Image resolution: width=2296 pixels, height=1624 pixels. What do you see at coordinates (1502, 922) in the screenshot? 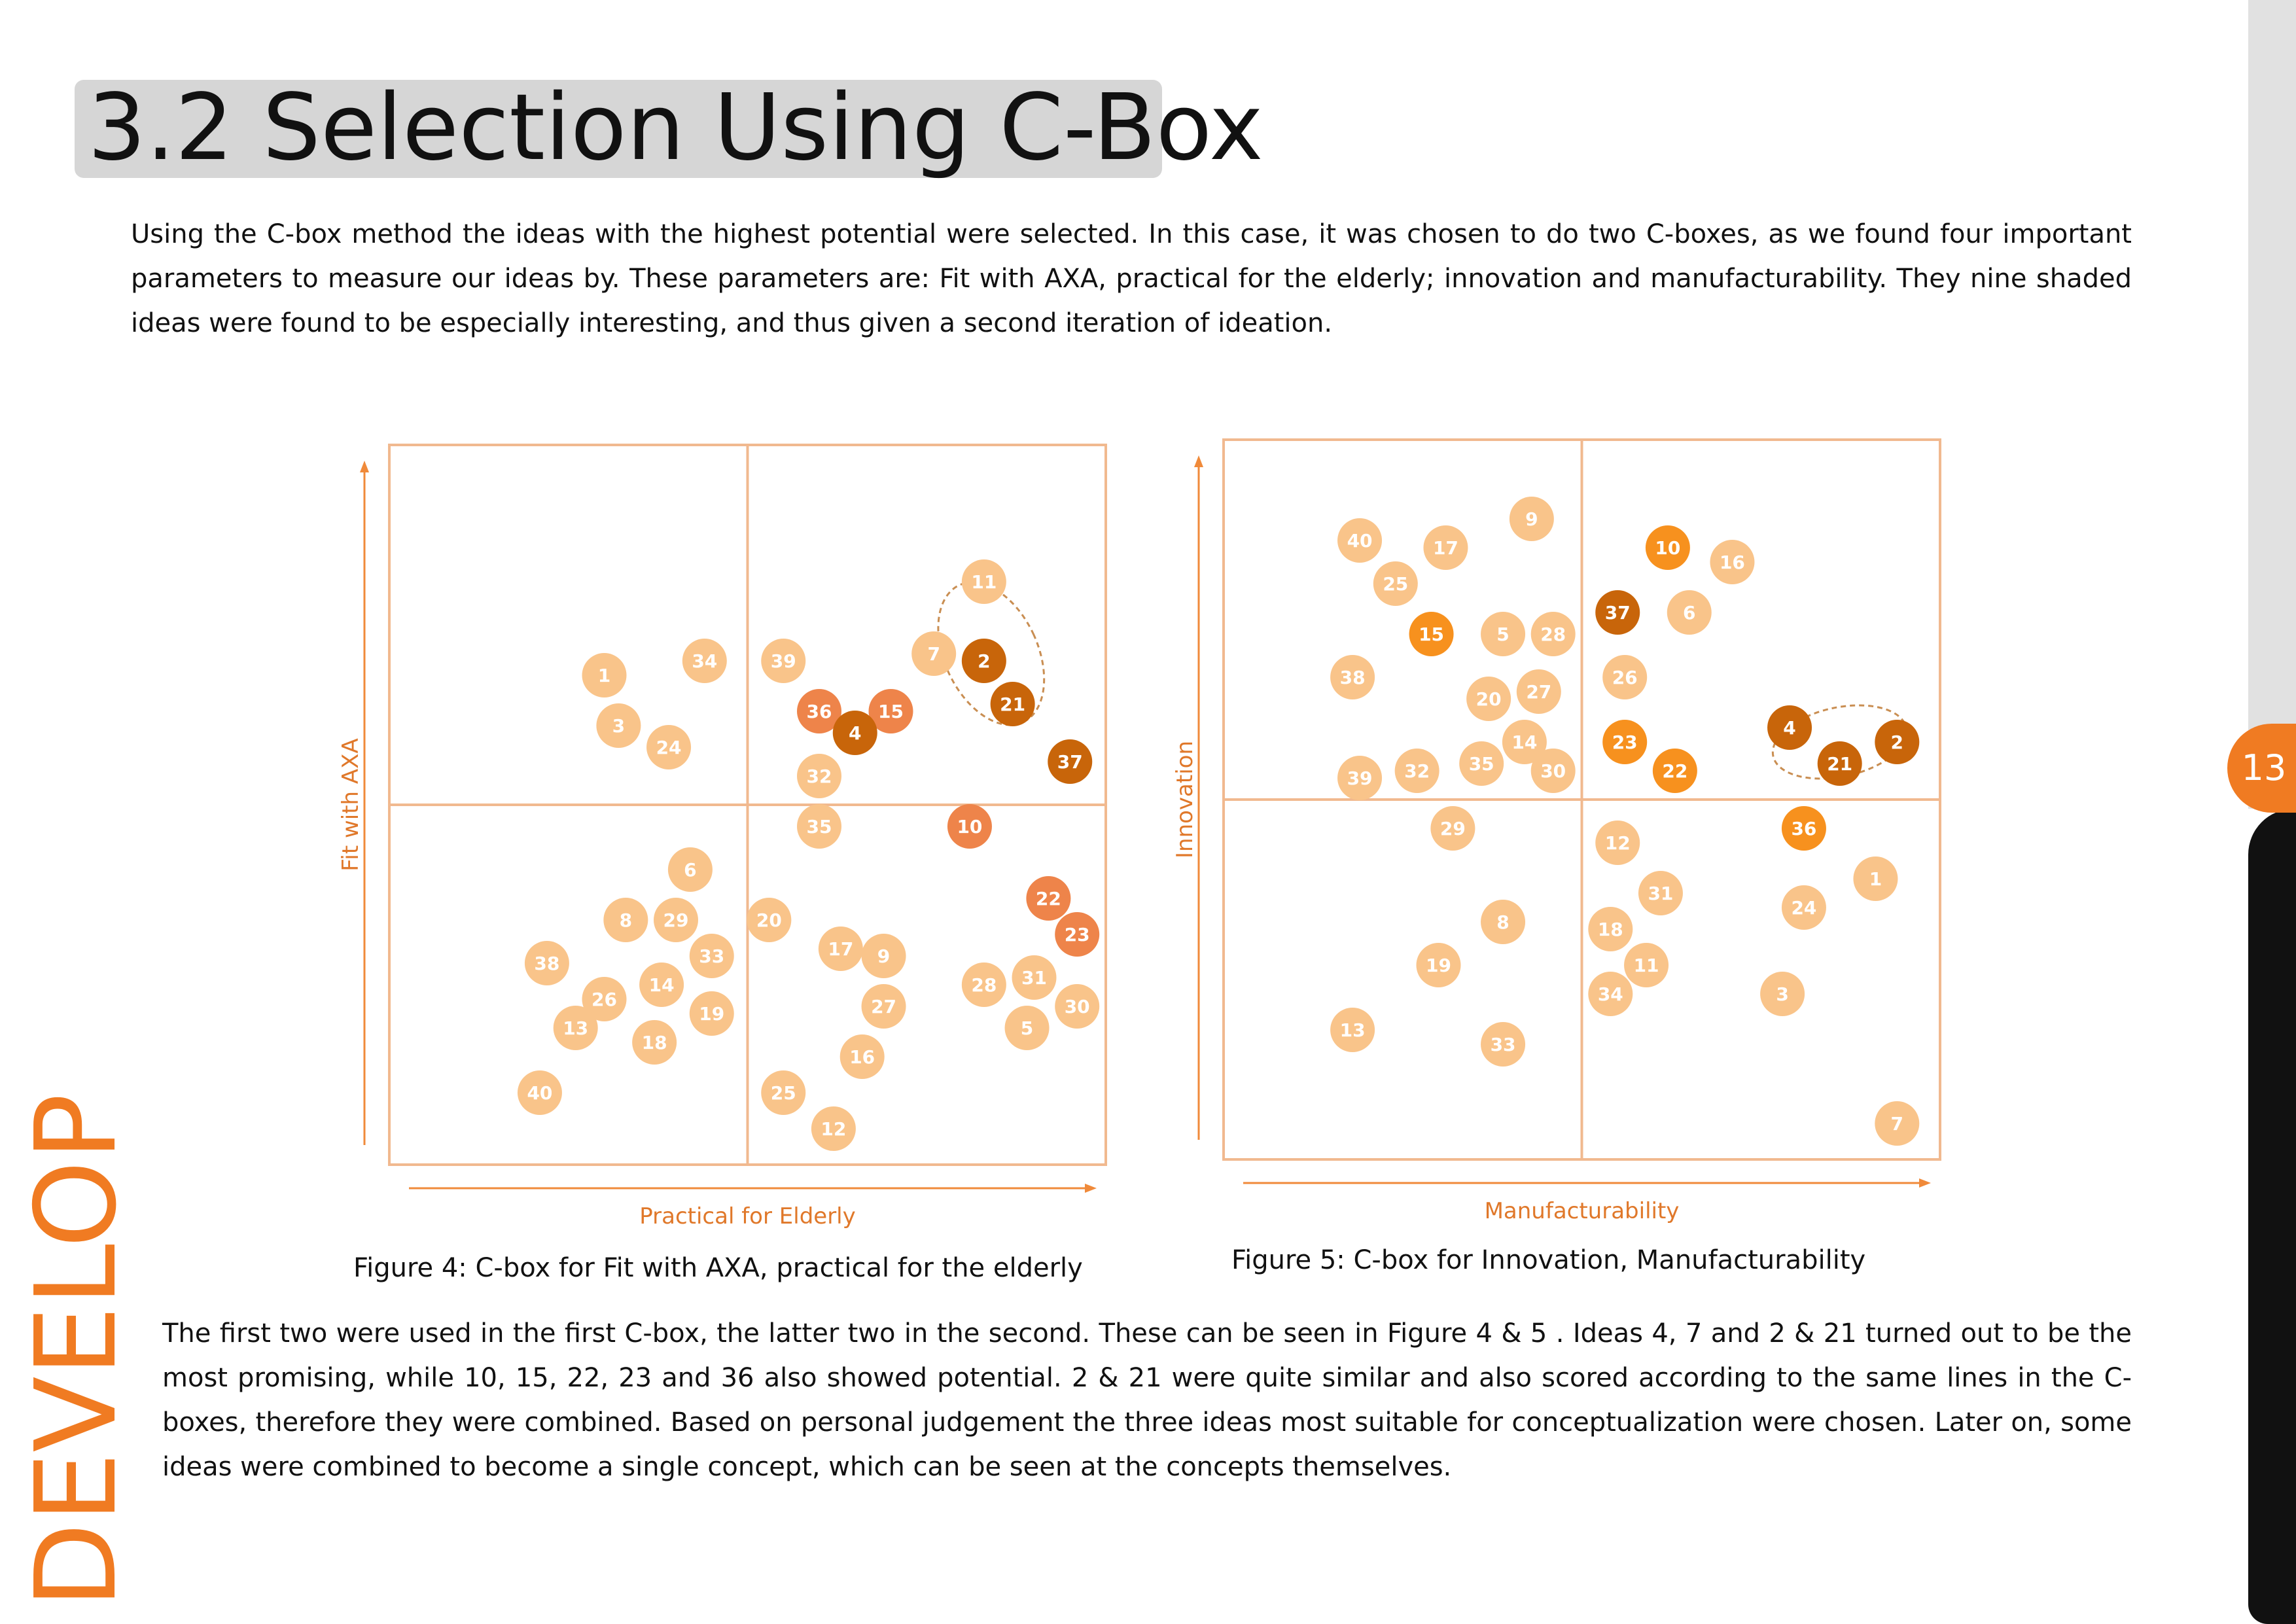
I see `idea-label-8: 8` at bounding box center [1502, 922].